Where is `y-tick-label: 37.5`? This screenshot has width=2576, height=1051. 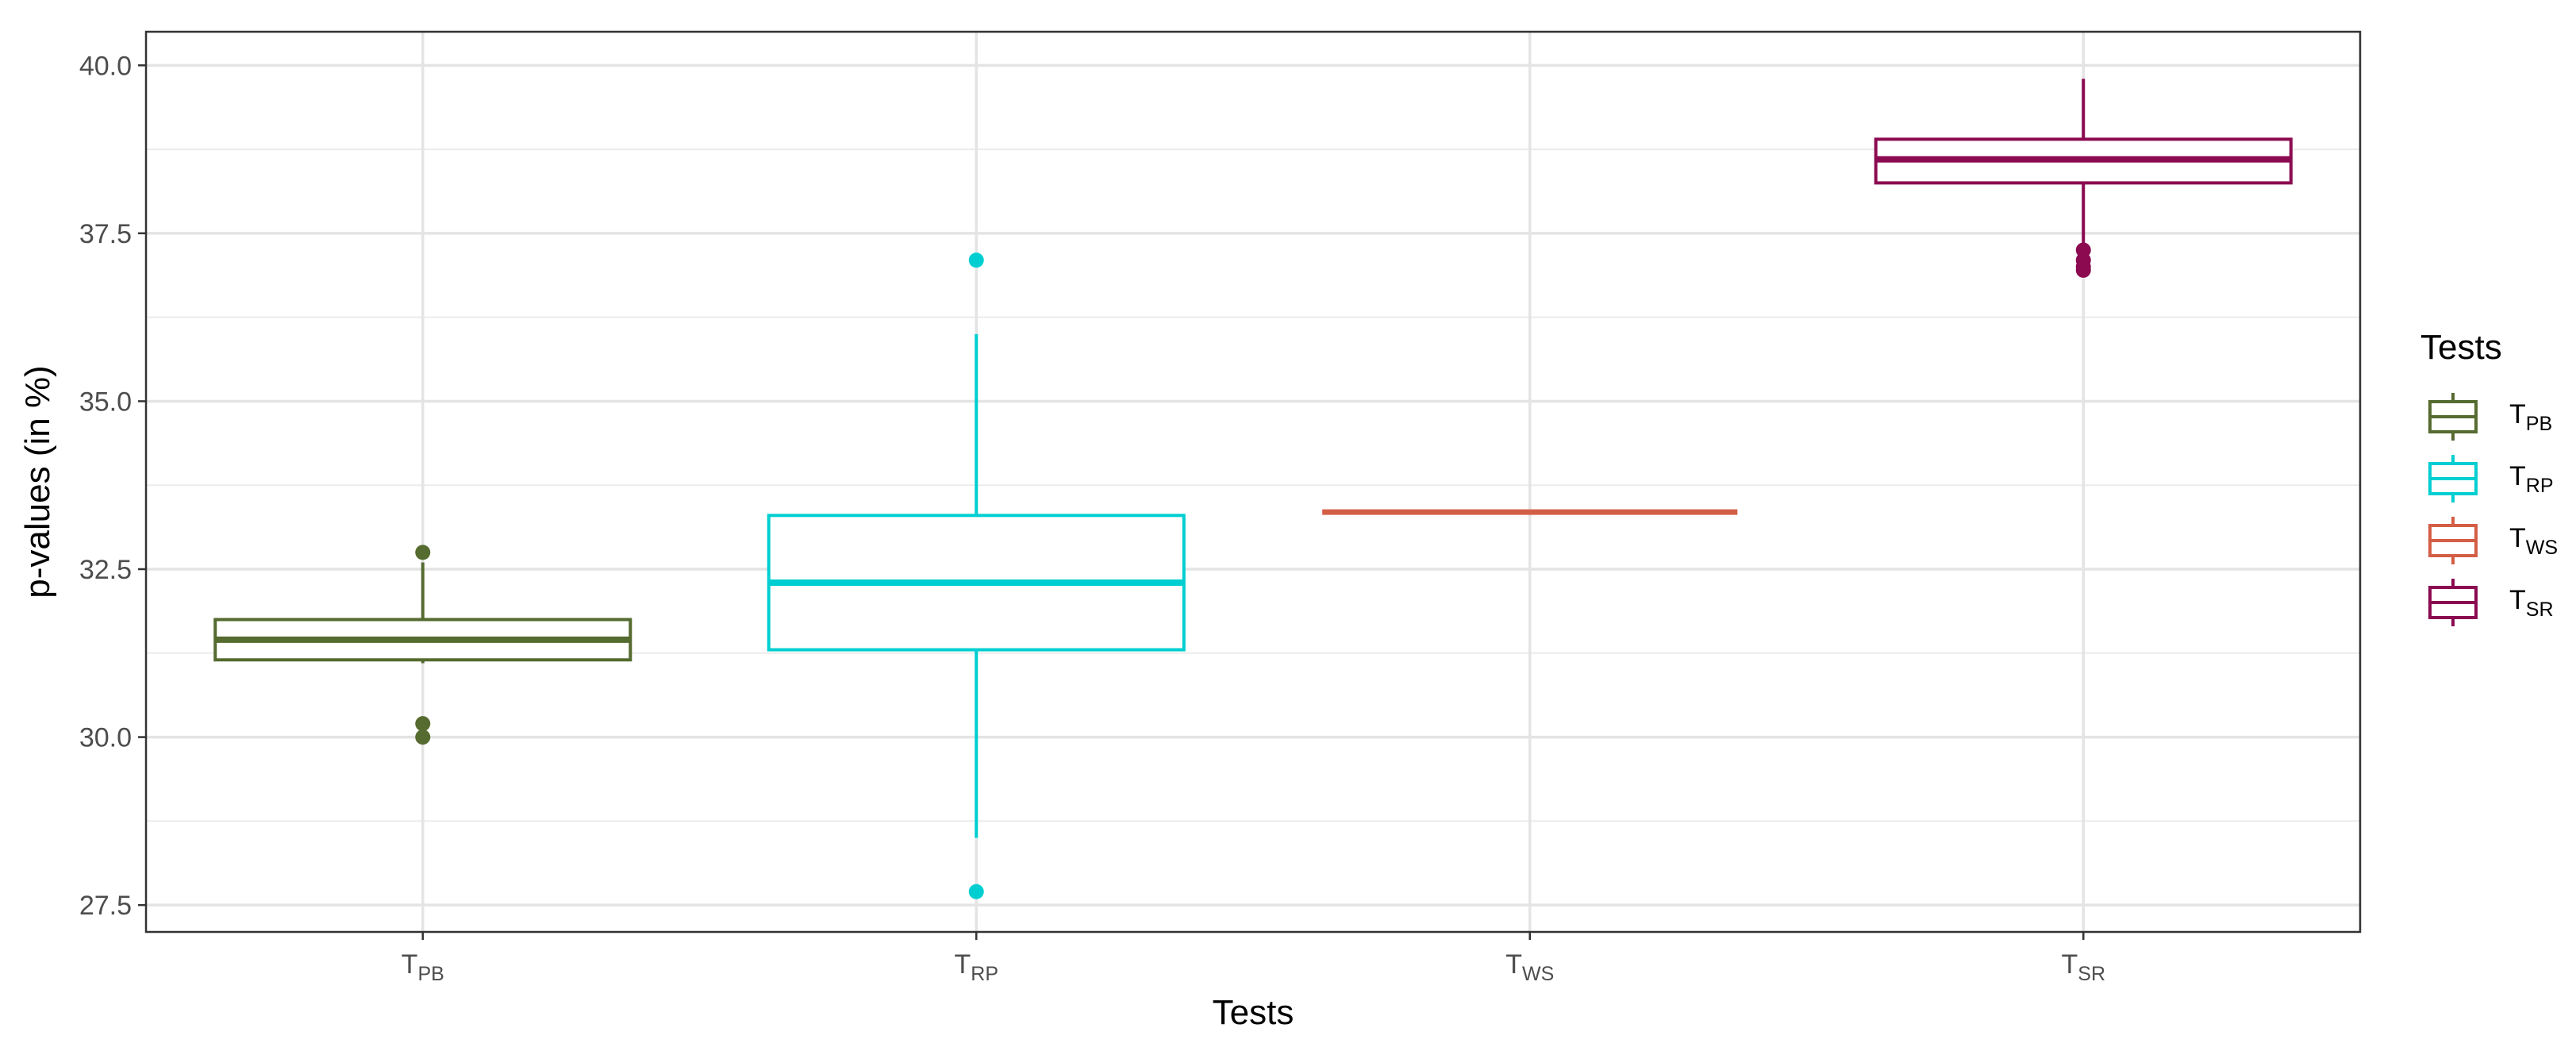
y-tick-label: 37.5 is located at coordinates (106, 234).